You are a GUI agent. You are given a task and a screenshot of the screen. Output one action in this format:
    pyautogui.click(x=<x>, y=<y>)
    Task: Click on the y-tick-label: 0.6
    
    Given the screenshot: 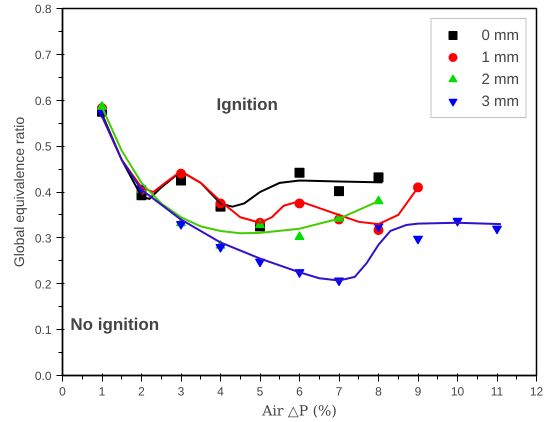 What is the action you would take?
    pyautogui.click(x=43, y=101)
    